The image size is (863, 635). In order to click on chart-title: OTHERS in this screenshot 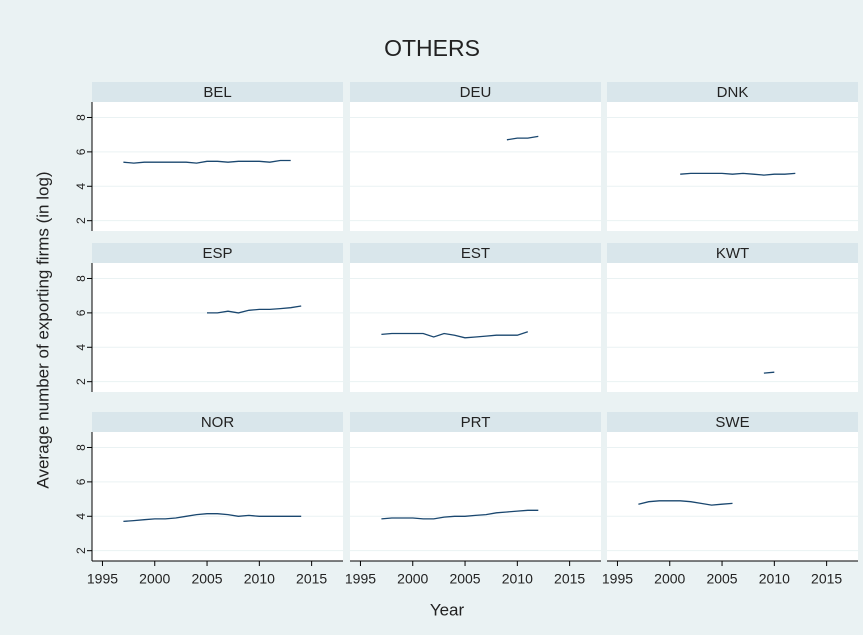, I will do `click(432, 48)`.